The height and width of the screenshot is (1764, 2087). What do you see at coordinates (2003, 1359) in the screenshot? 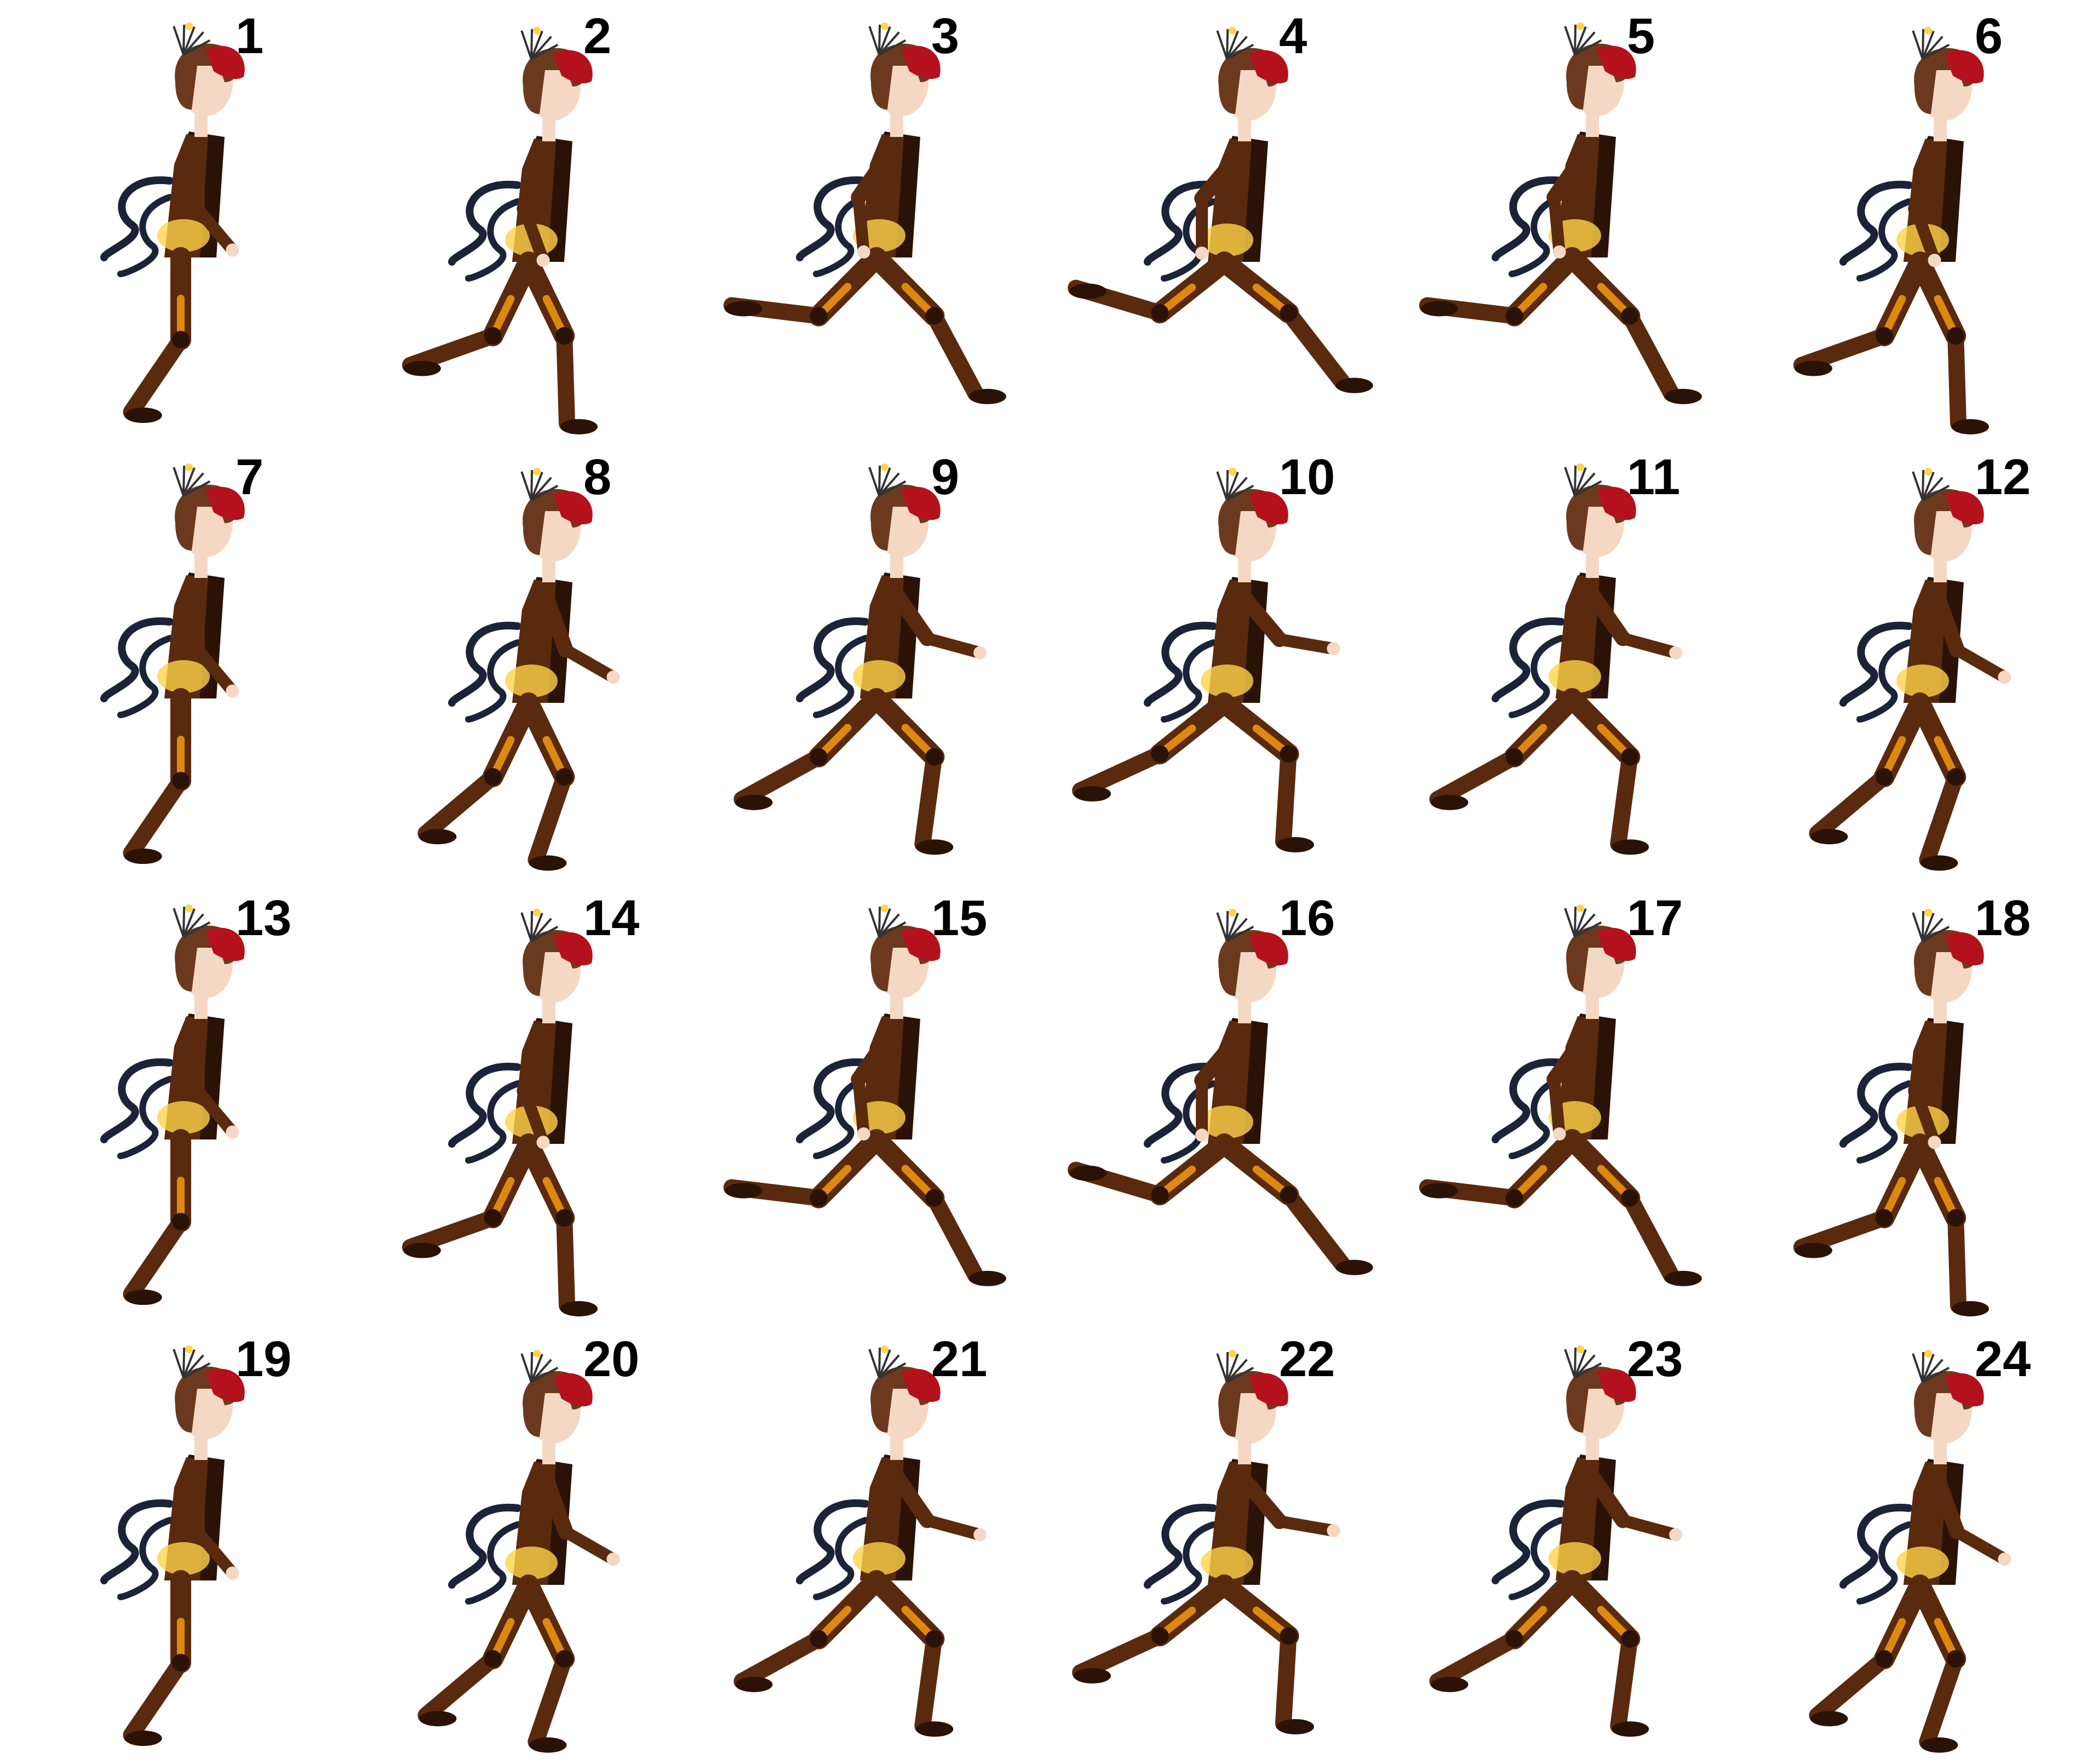
I see `frame-number: 24` at bounding box center [2003, 1359].